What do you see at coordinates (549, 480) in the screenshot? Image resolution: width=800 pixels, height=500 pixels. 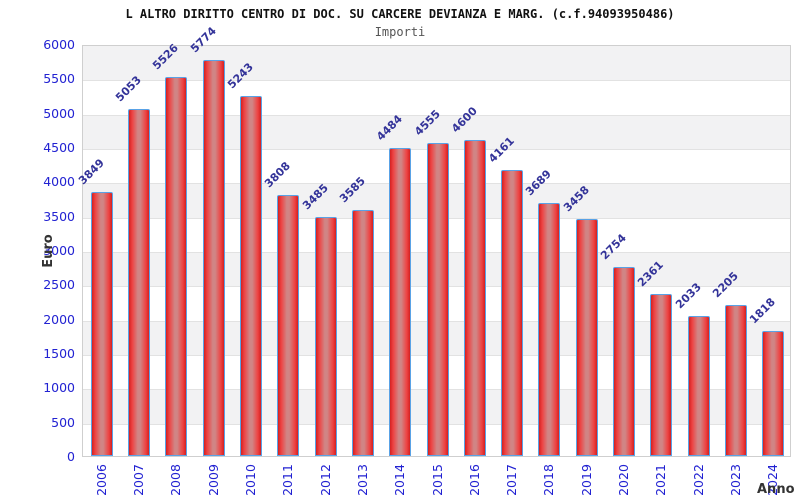 I see `x-tick-label: 2018` at bounding box center [549, 480].